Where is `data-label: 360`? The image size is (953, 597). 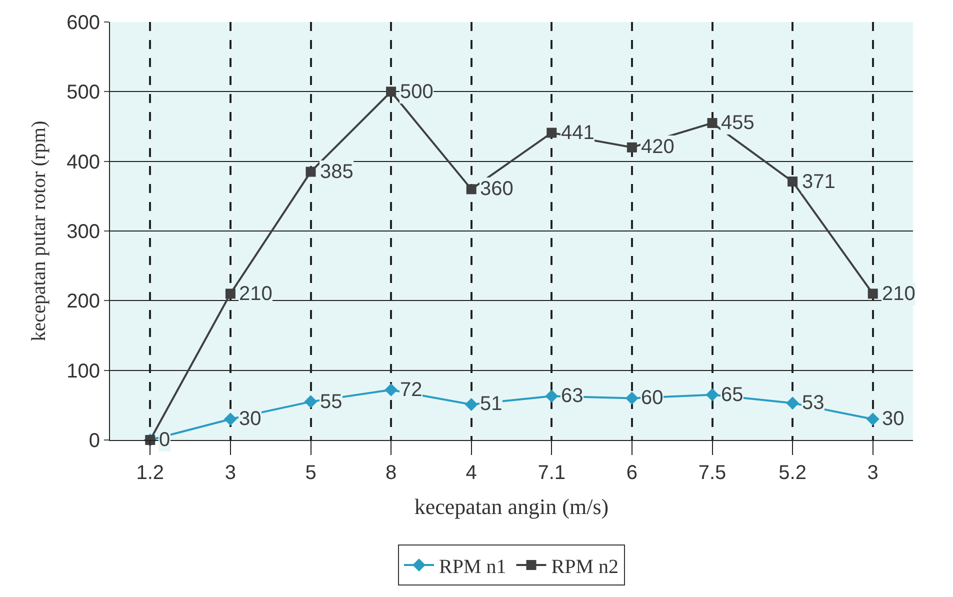 data-label: 360 is located at coordinates (497, 189).